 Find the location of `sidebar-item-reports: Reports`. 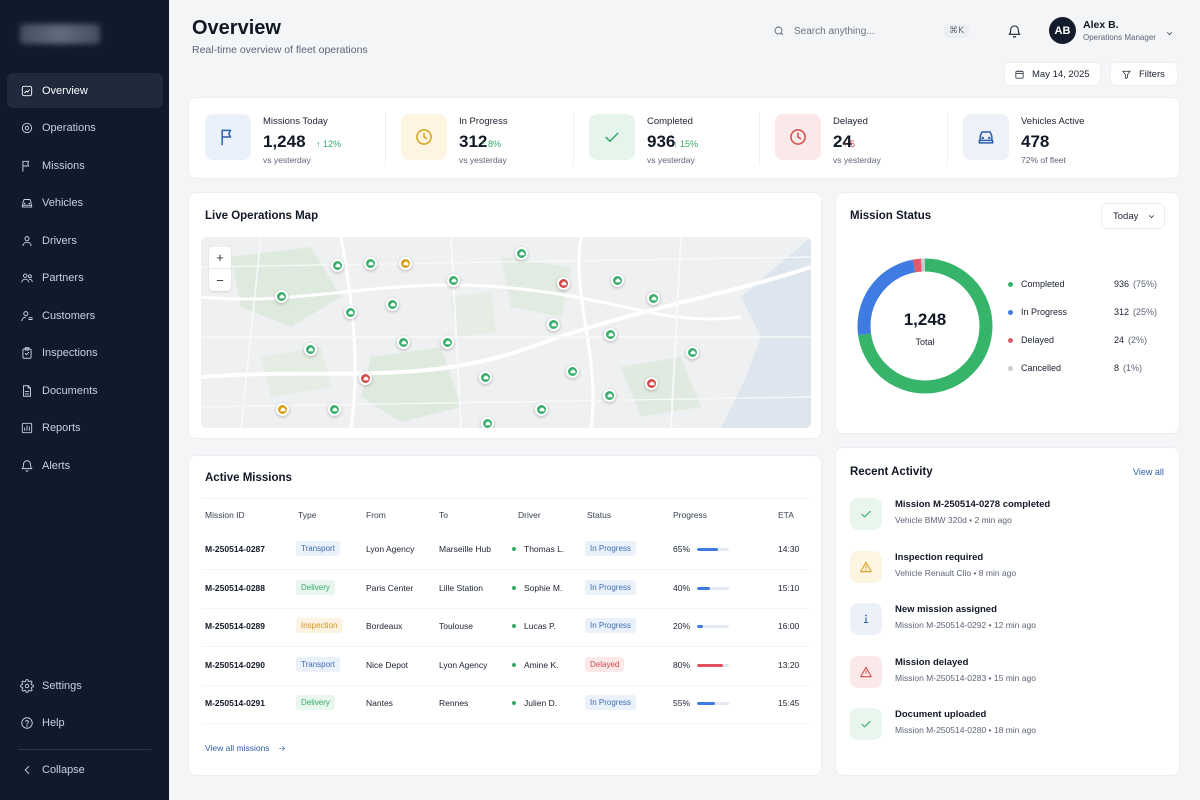

sidebar-item-reports: Reports is located at coordinates (85, 428).